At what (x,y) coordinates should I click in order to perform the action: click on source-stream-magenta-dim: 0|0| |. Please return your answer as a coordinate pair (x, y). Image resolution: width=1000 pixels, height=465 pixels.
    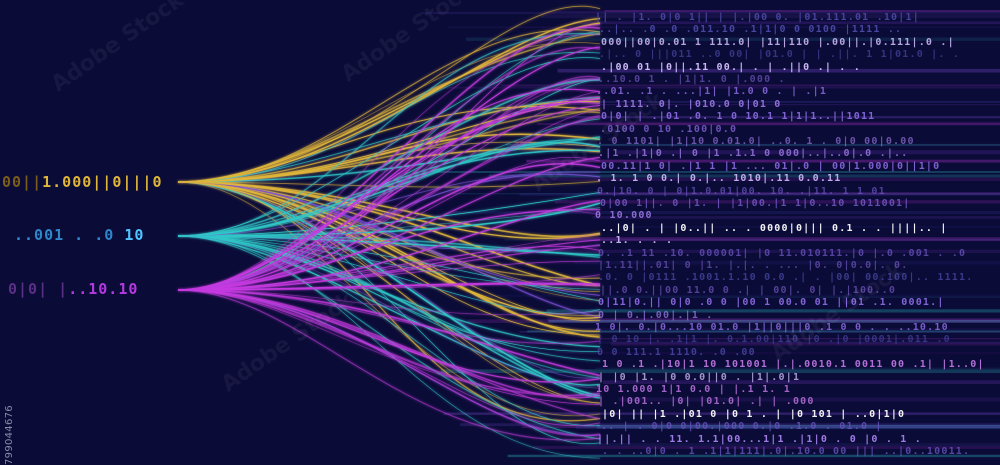
    Looking at the image, I should click on (38, 289).